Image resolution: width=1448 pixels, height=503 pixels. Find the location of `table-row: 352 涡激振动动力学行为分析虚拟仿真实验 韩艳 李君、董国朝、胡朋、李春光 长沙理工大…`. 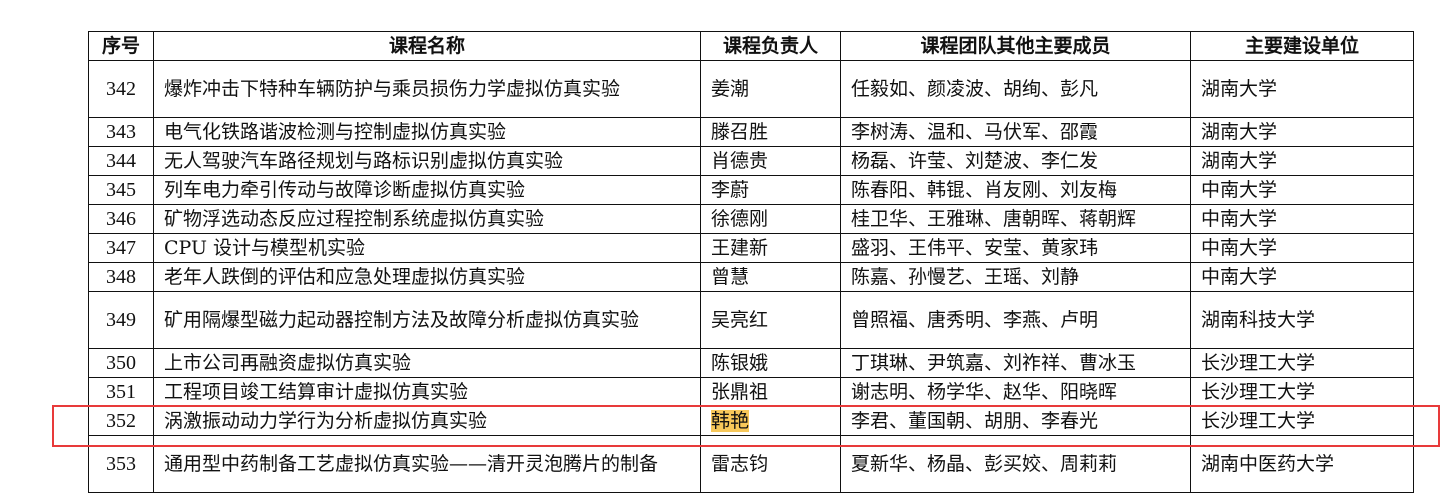

table-row: 352 涡激振动动力学行为分析虚拟仿真实验 韩艳 李君、董国朝、胡朋、李春光 长沙理工大… is located at coordinates (751, 421).